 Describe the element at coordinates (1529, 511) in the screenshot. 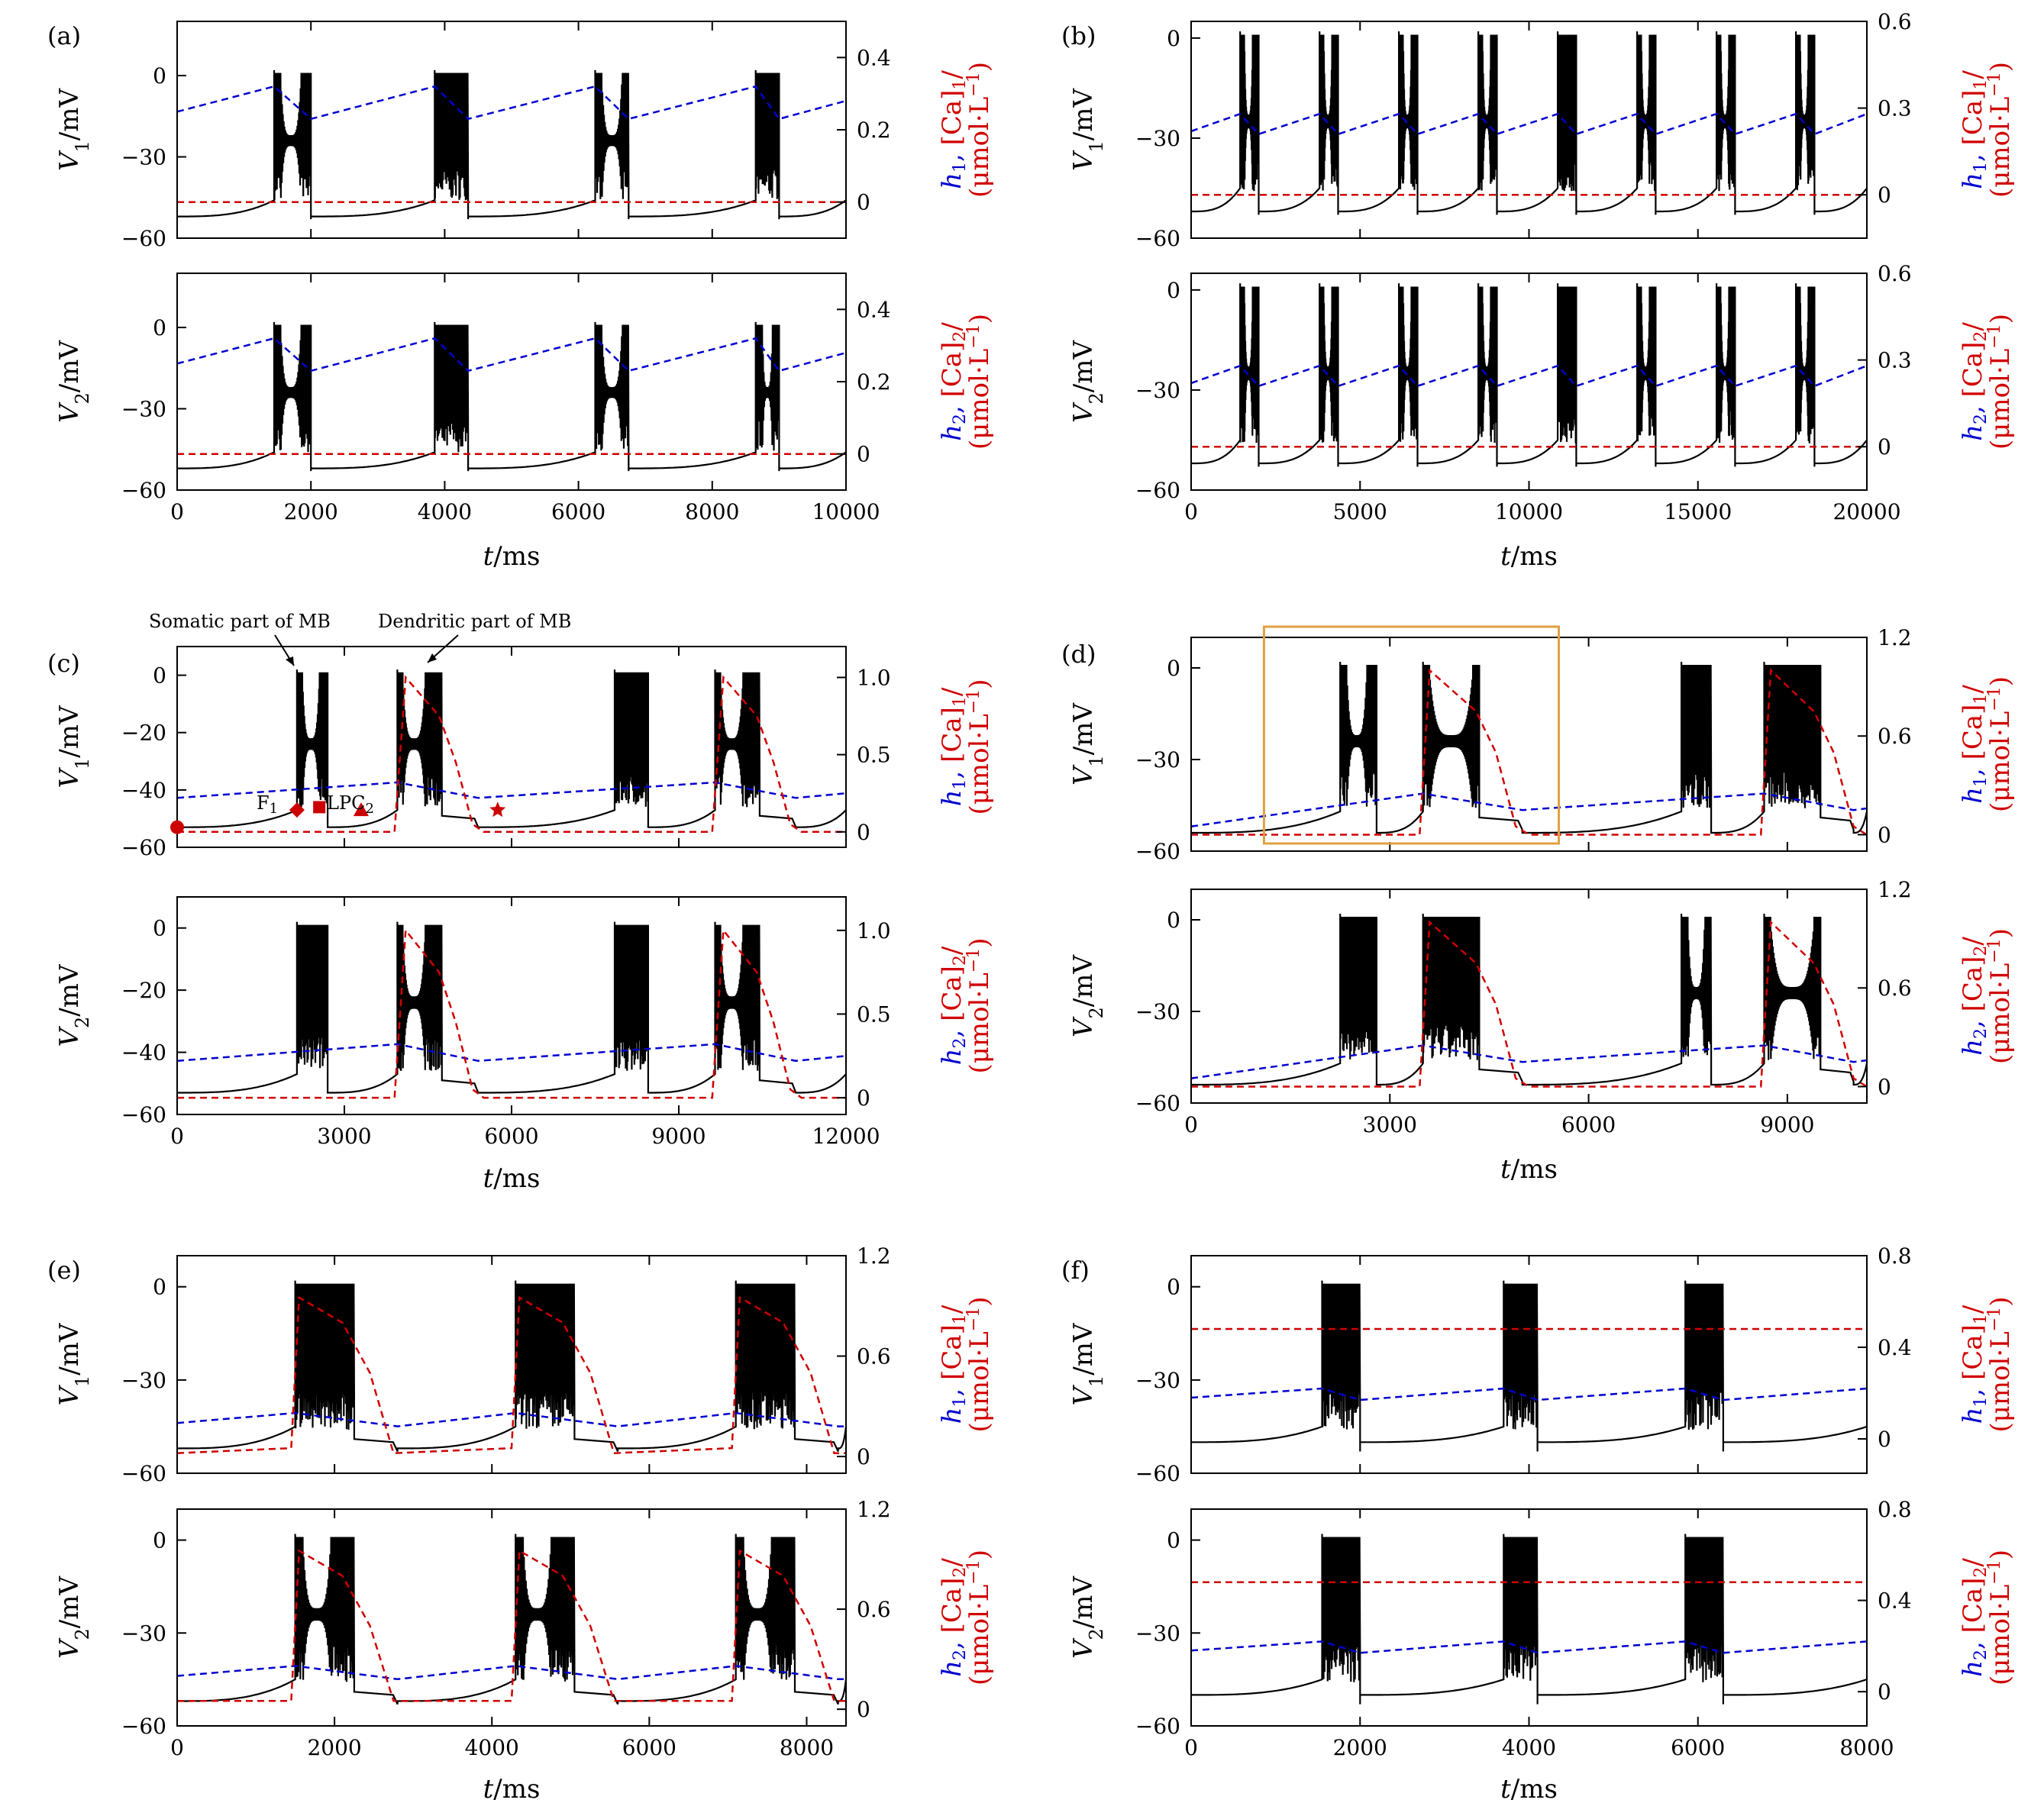

I see `x-tick-label: 10000` at that location.